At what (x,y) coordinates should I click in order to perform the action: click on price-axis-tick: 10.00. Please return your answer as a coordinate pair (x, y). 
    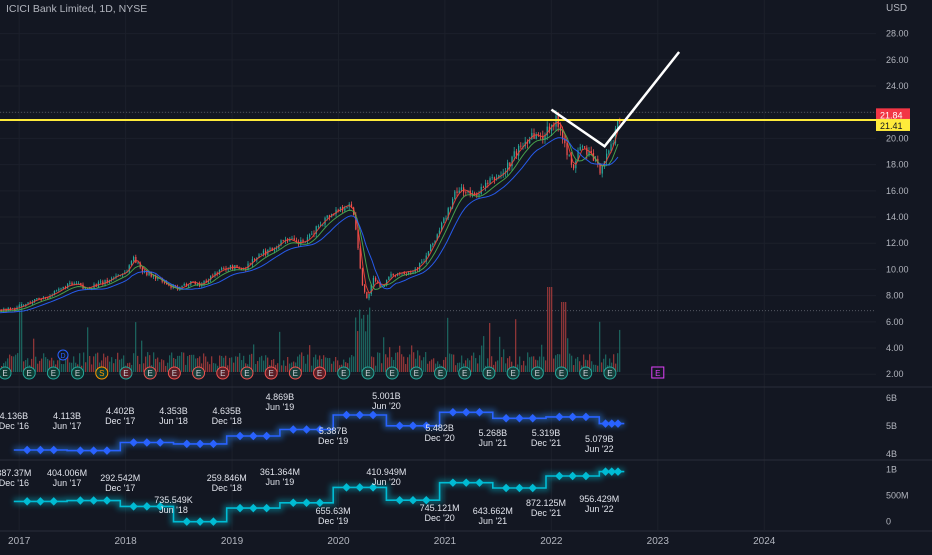
    Looking at the image, I should click on (897, 269).